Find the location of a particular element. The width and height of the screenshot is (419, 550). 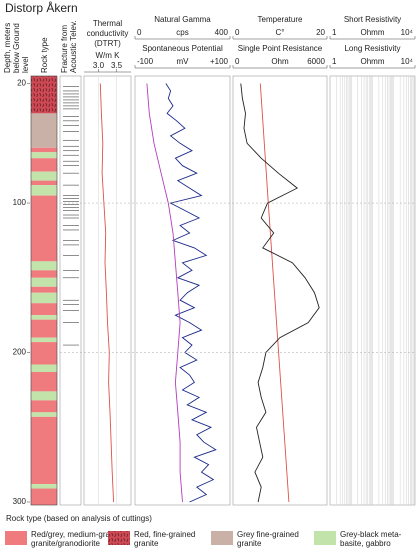

x-tick-label: +100 is located at coordinates (219, 61).